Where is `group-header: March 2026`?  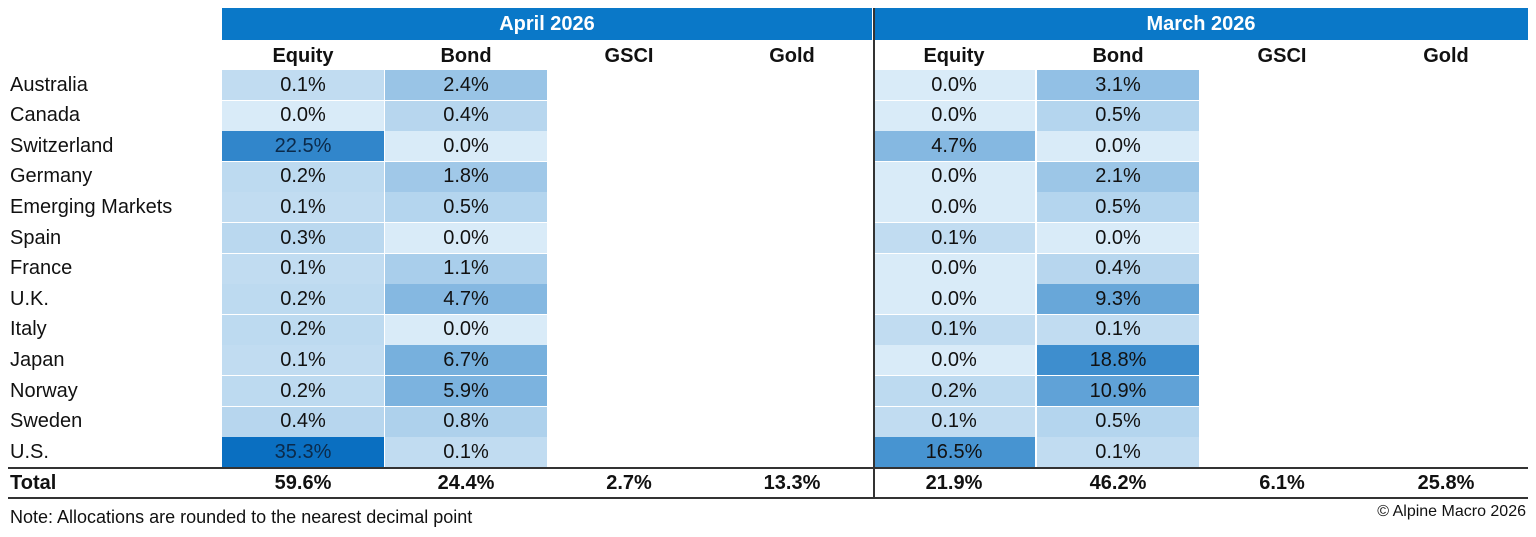
group-header: March 2026 is located at coordinates (1201, 24).